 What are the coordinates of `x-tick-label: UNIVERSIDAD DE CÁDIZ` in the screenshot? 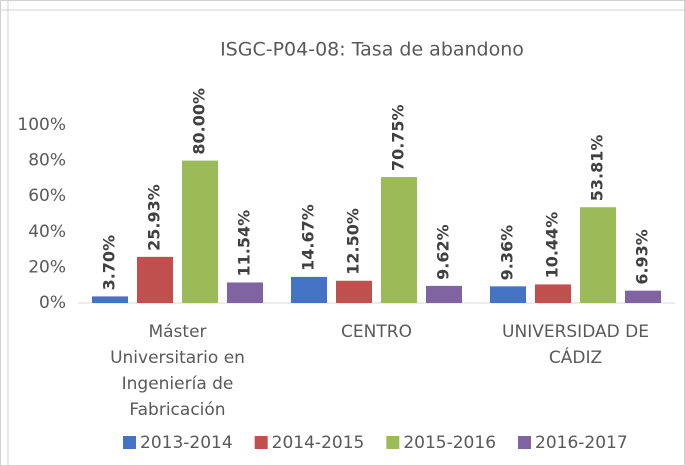 It's located at (575, 345).